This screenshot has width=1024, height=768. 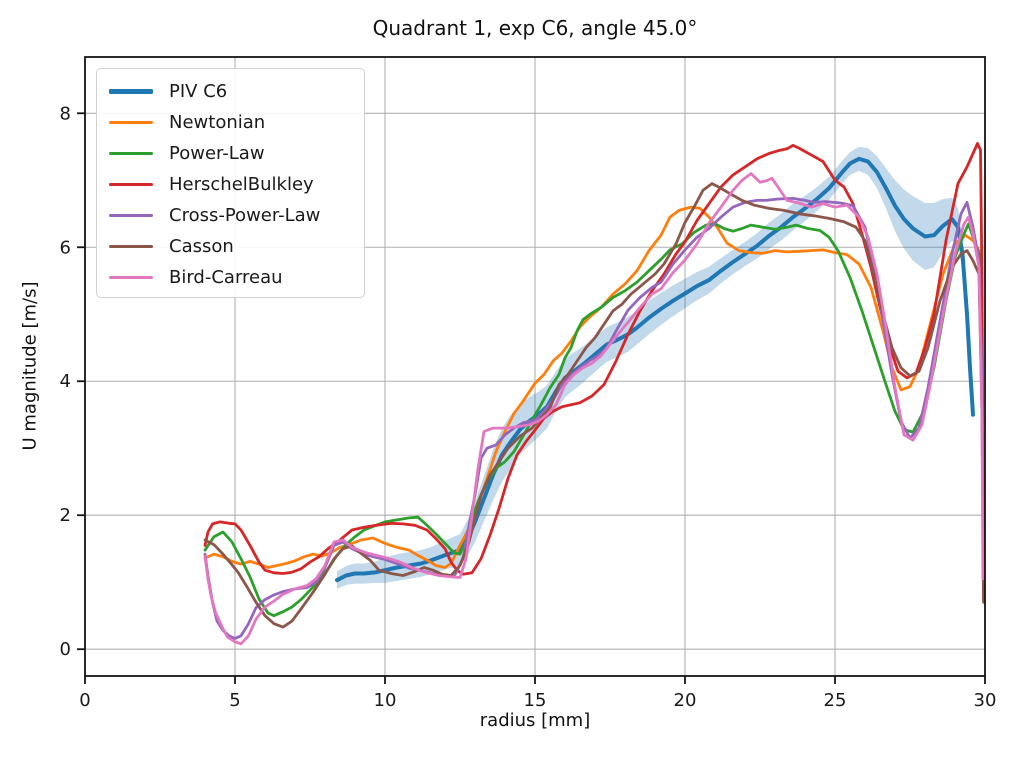 I want to click on legend-item-herschelbulkley: HerschelBulkley, so click(x=236, y=184).